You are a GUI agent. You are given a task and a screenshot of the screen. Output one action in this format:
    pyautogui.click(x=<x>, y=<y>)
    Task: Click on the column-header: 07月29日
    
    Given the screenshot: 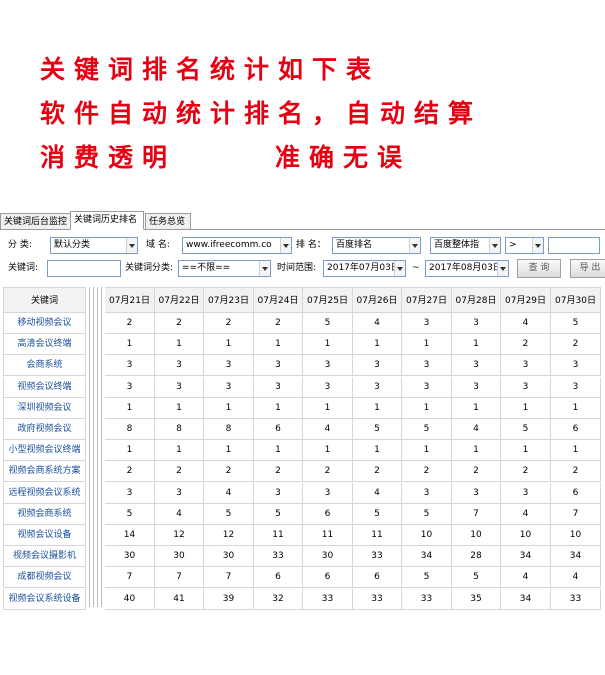 What is the action you would take?
    pyautogui.click(x=526, y=300)
    